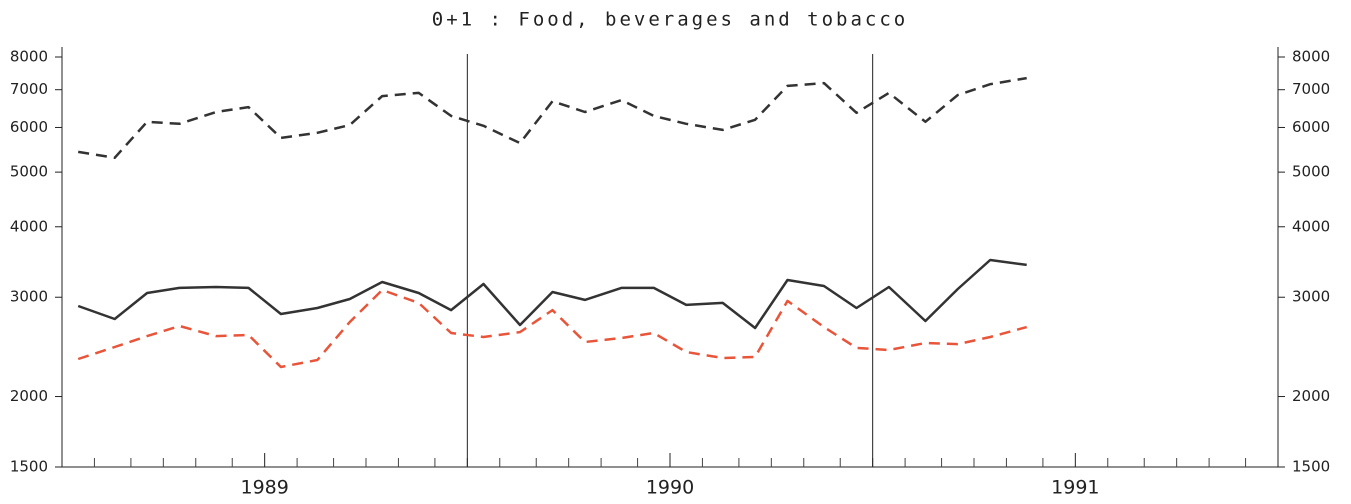 The height and width of the screenshot is (504, 1351). I want to click on x-tick-label: 1989, so click(264, 488).